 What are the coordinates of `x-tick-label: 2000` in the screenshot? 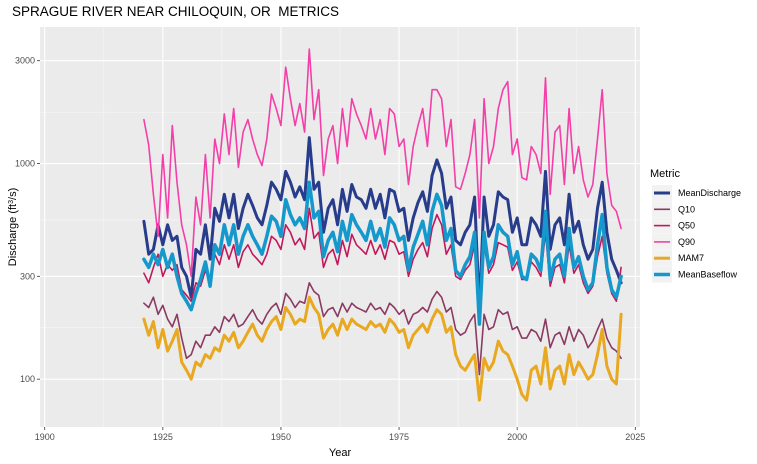 It's located at (517, 437).